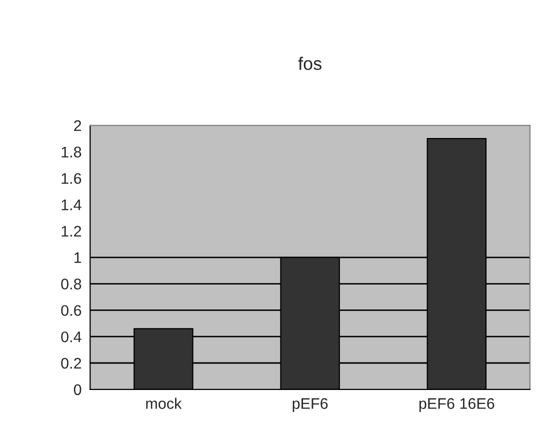 The height and width of the screenshot is (440, 543). Describe the element at coordinates (164, 403) in the screenshot. I see `x-tick-label: mock` at that location.